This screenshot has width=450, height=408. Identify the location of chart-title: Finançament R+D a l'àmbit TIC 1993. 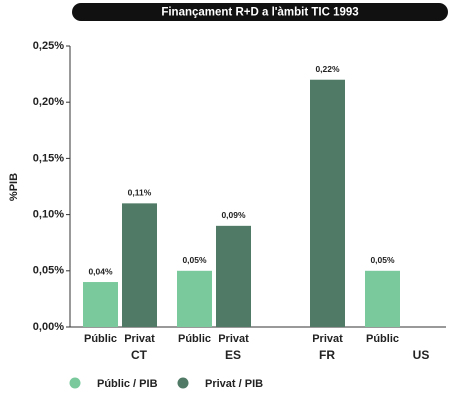
(259, 13).